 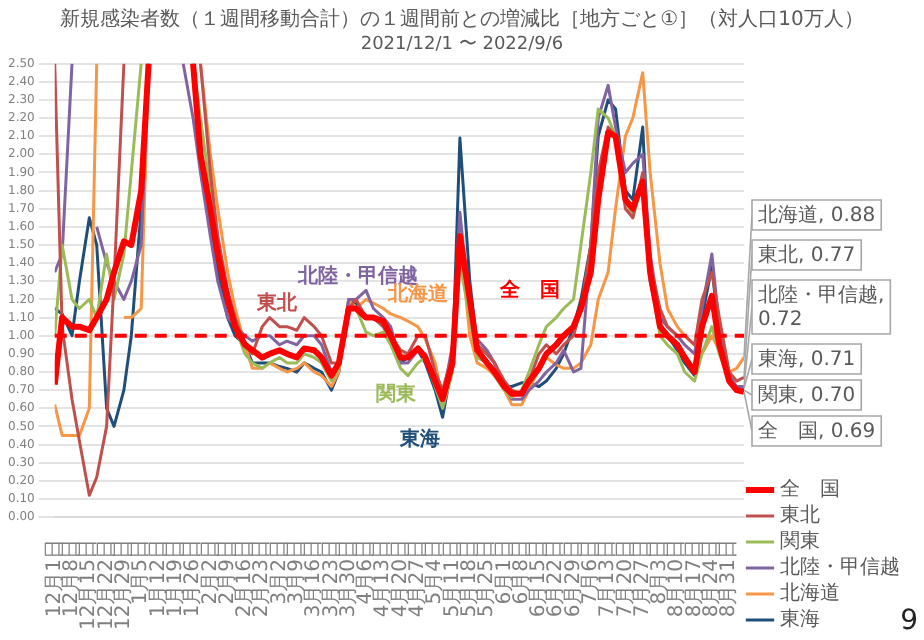 I want to click on legend-label: 北陸・甲信越, so click(x=840, y=567).